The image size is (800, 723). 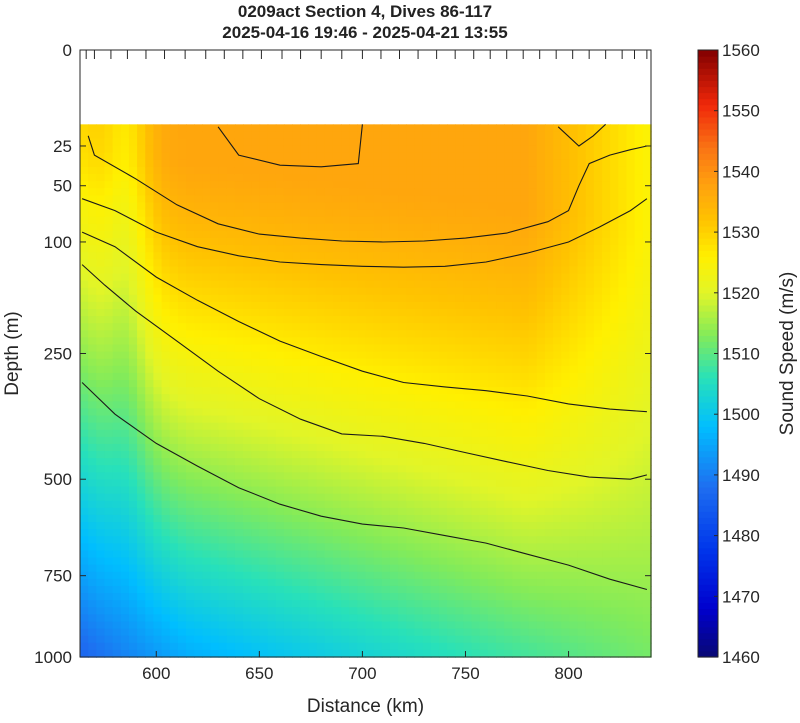 I want to click on colorbar-tick-label-1470: 1470, so click(x=741, y=596).